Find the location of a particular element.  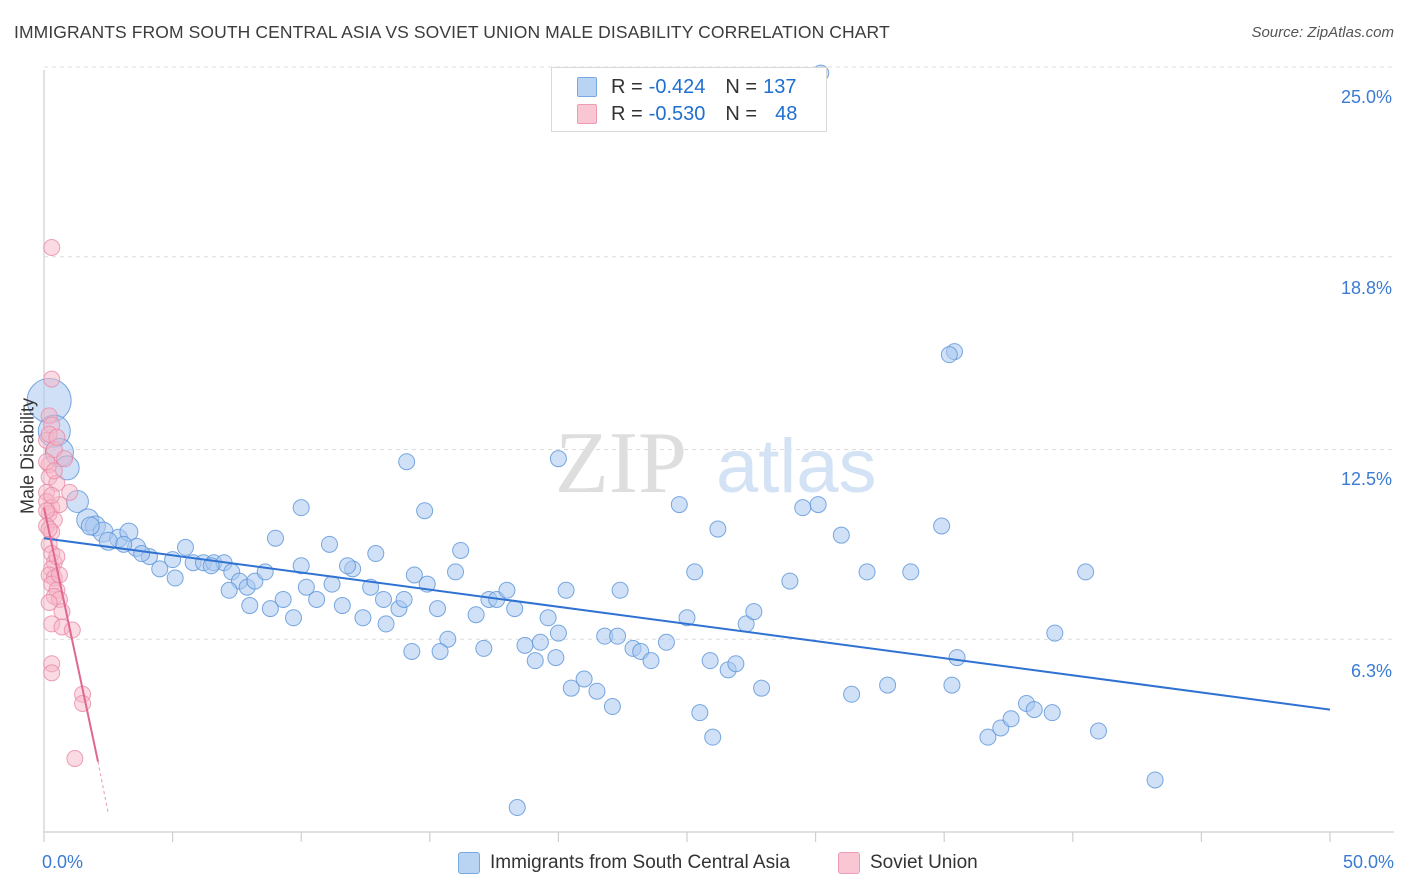

legend-item-immigrants: Immigrants from South Central Asia is located at coordinates (624, 863).